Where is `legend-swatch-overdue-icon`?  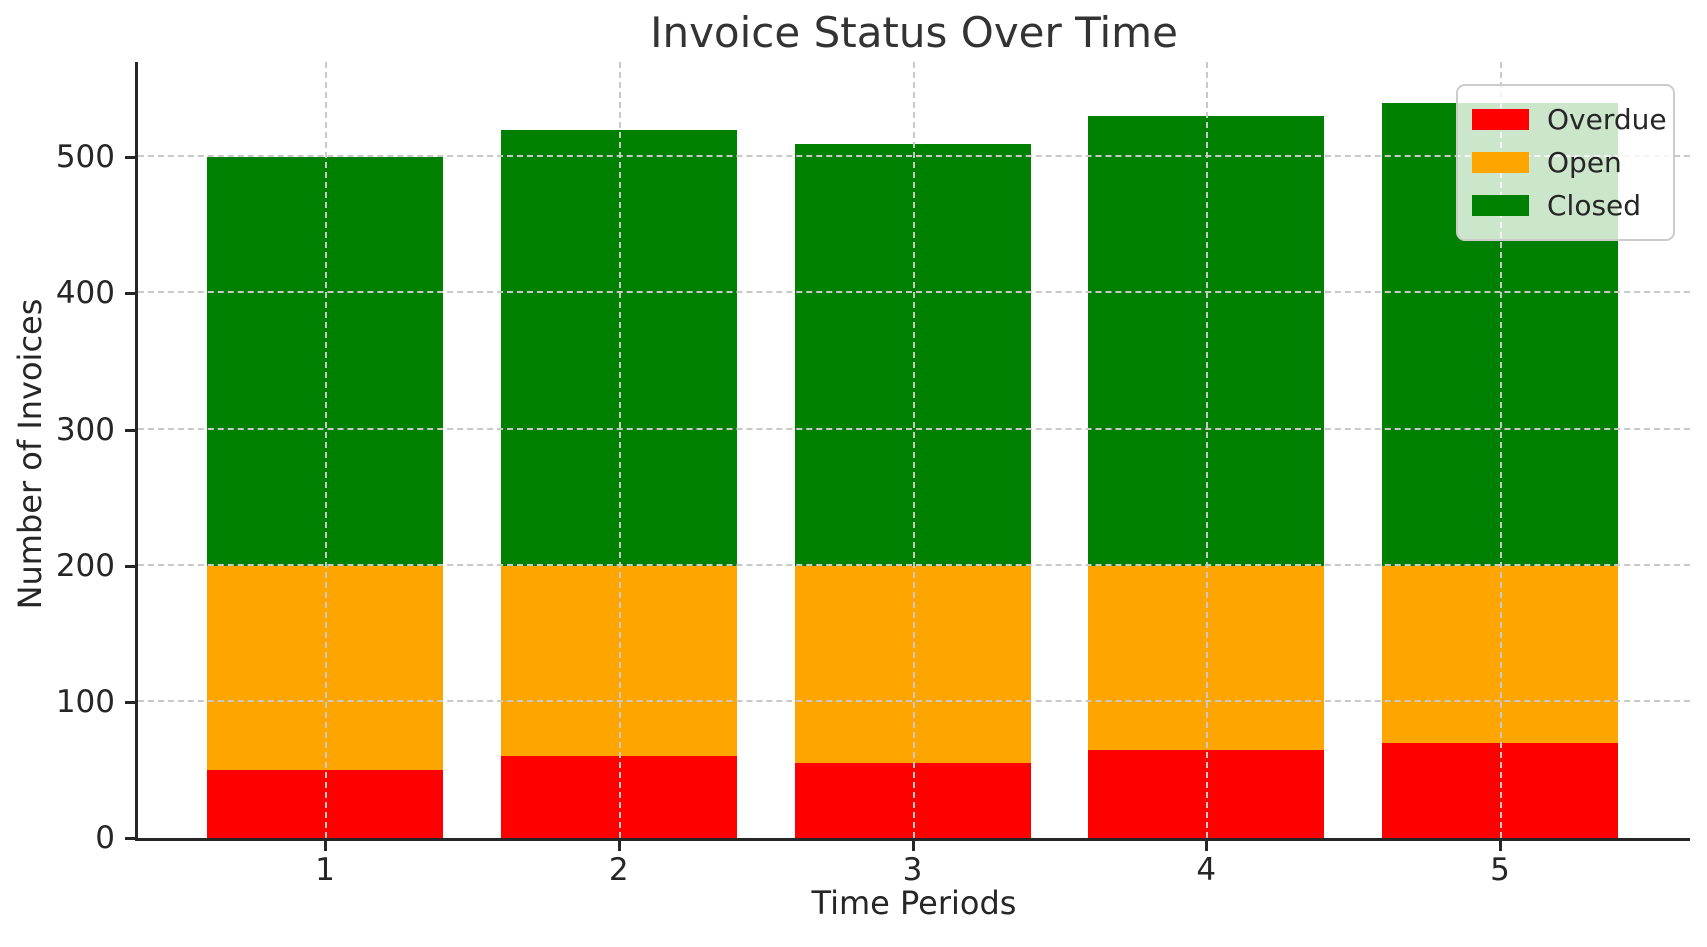 legend-swatch-overdue-icon is located at coordinates (1500, 119).